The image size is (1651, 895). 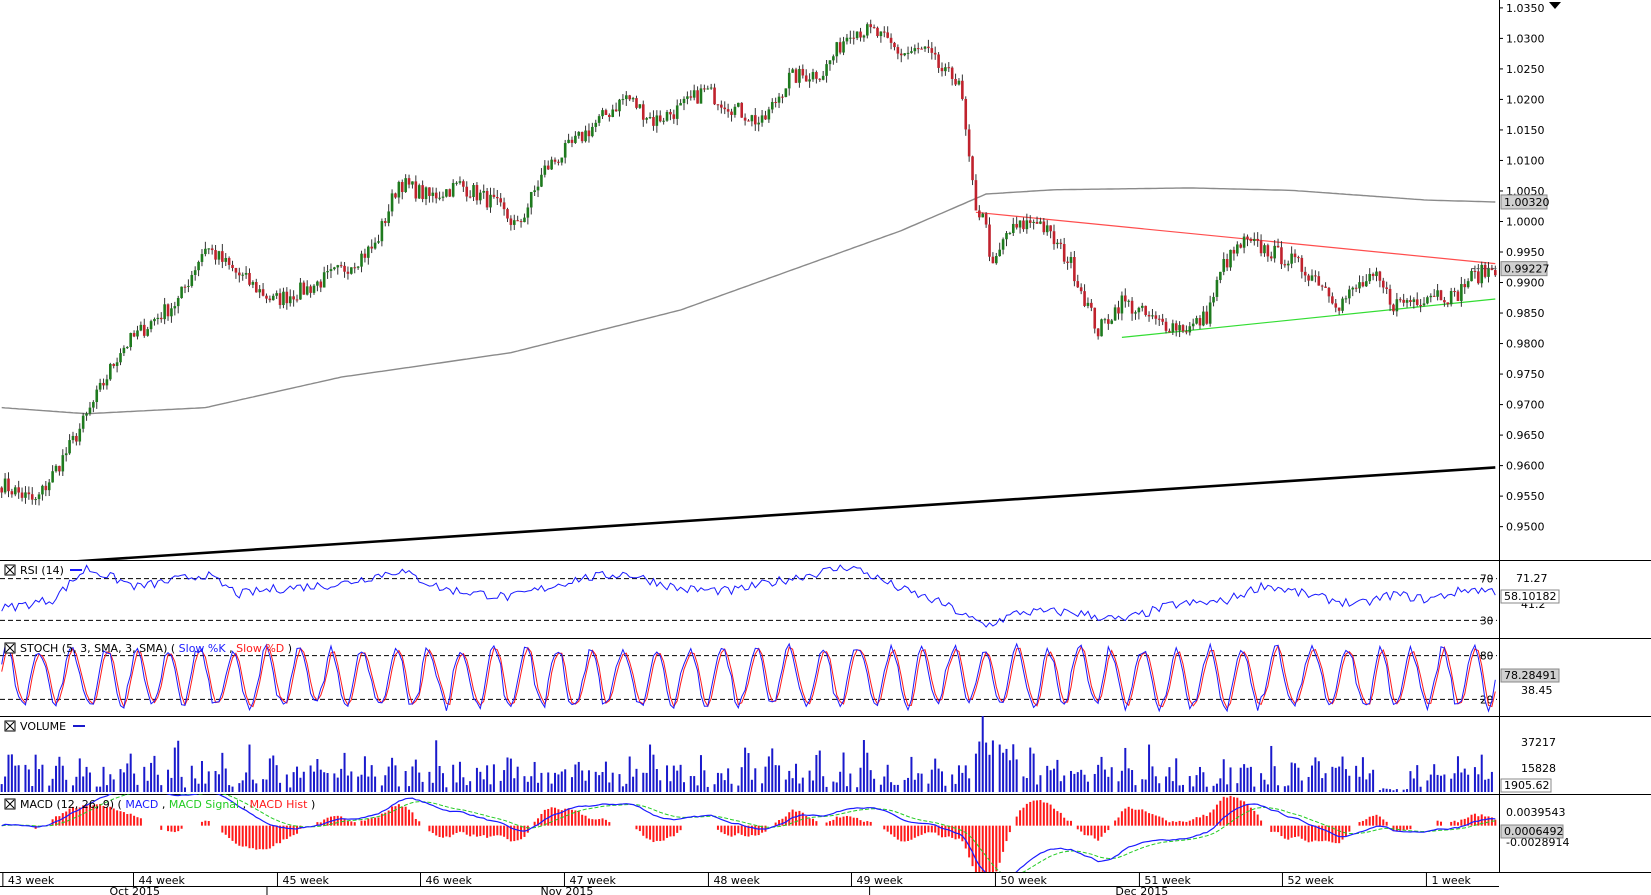 What do you see at coordinates (1532, 831) in the screenshot?
I see `macd-value-box` at bounding box center [1532, 831].